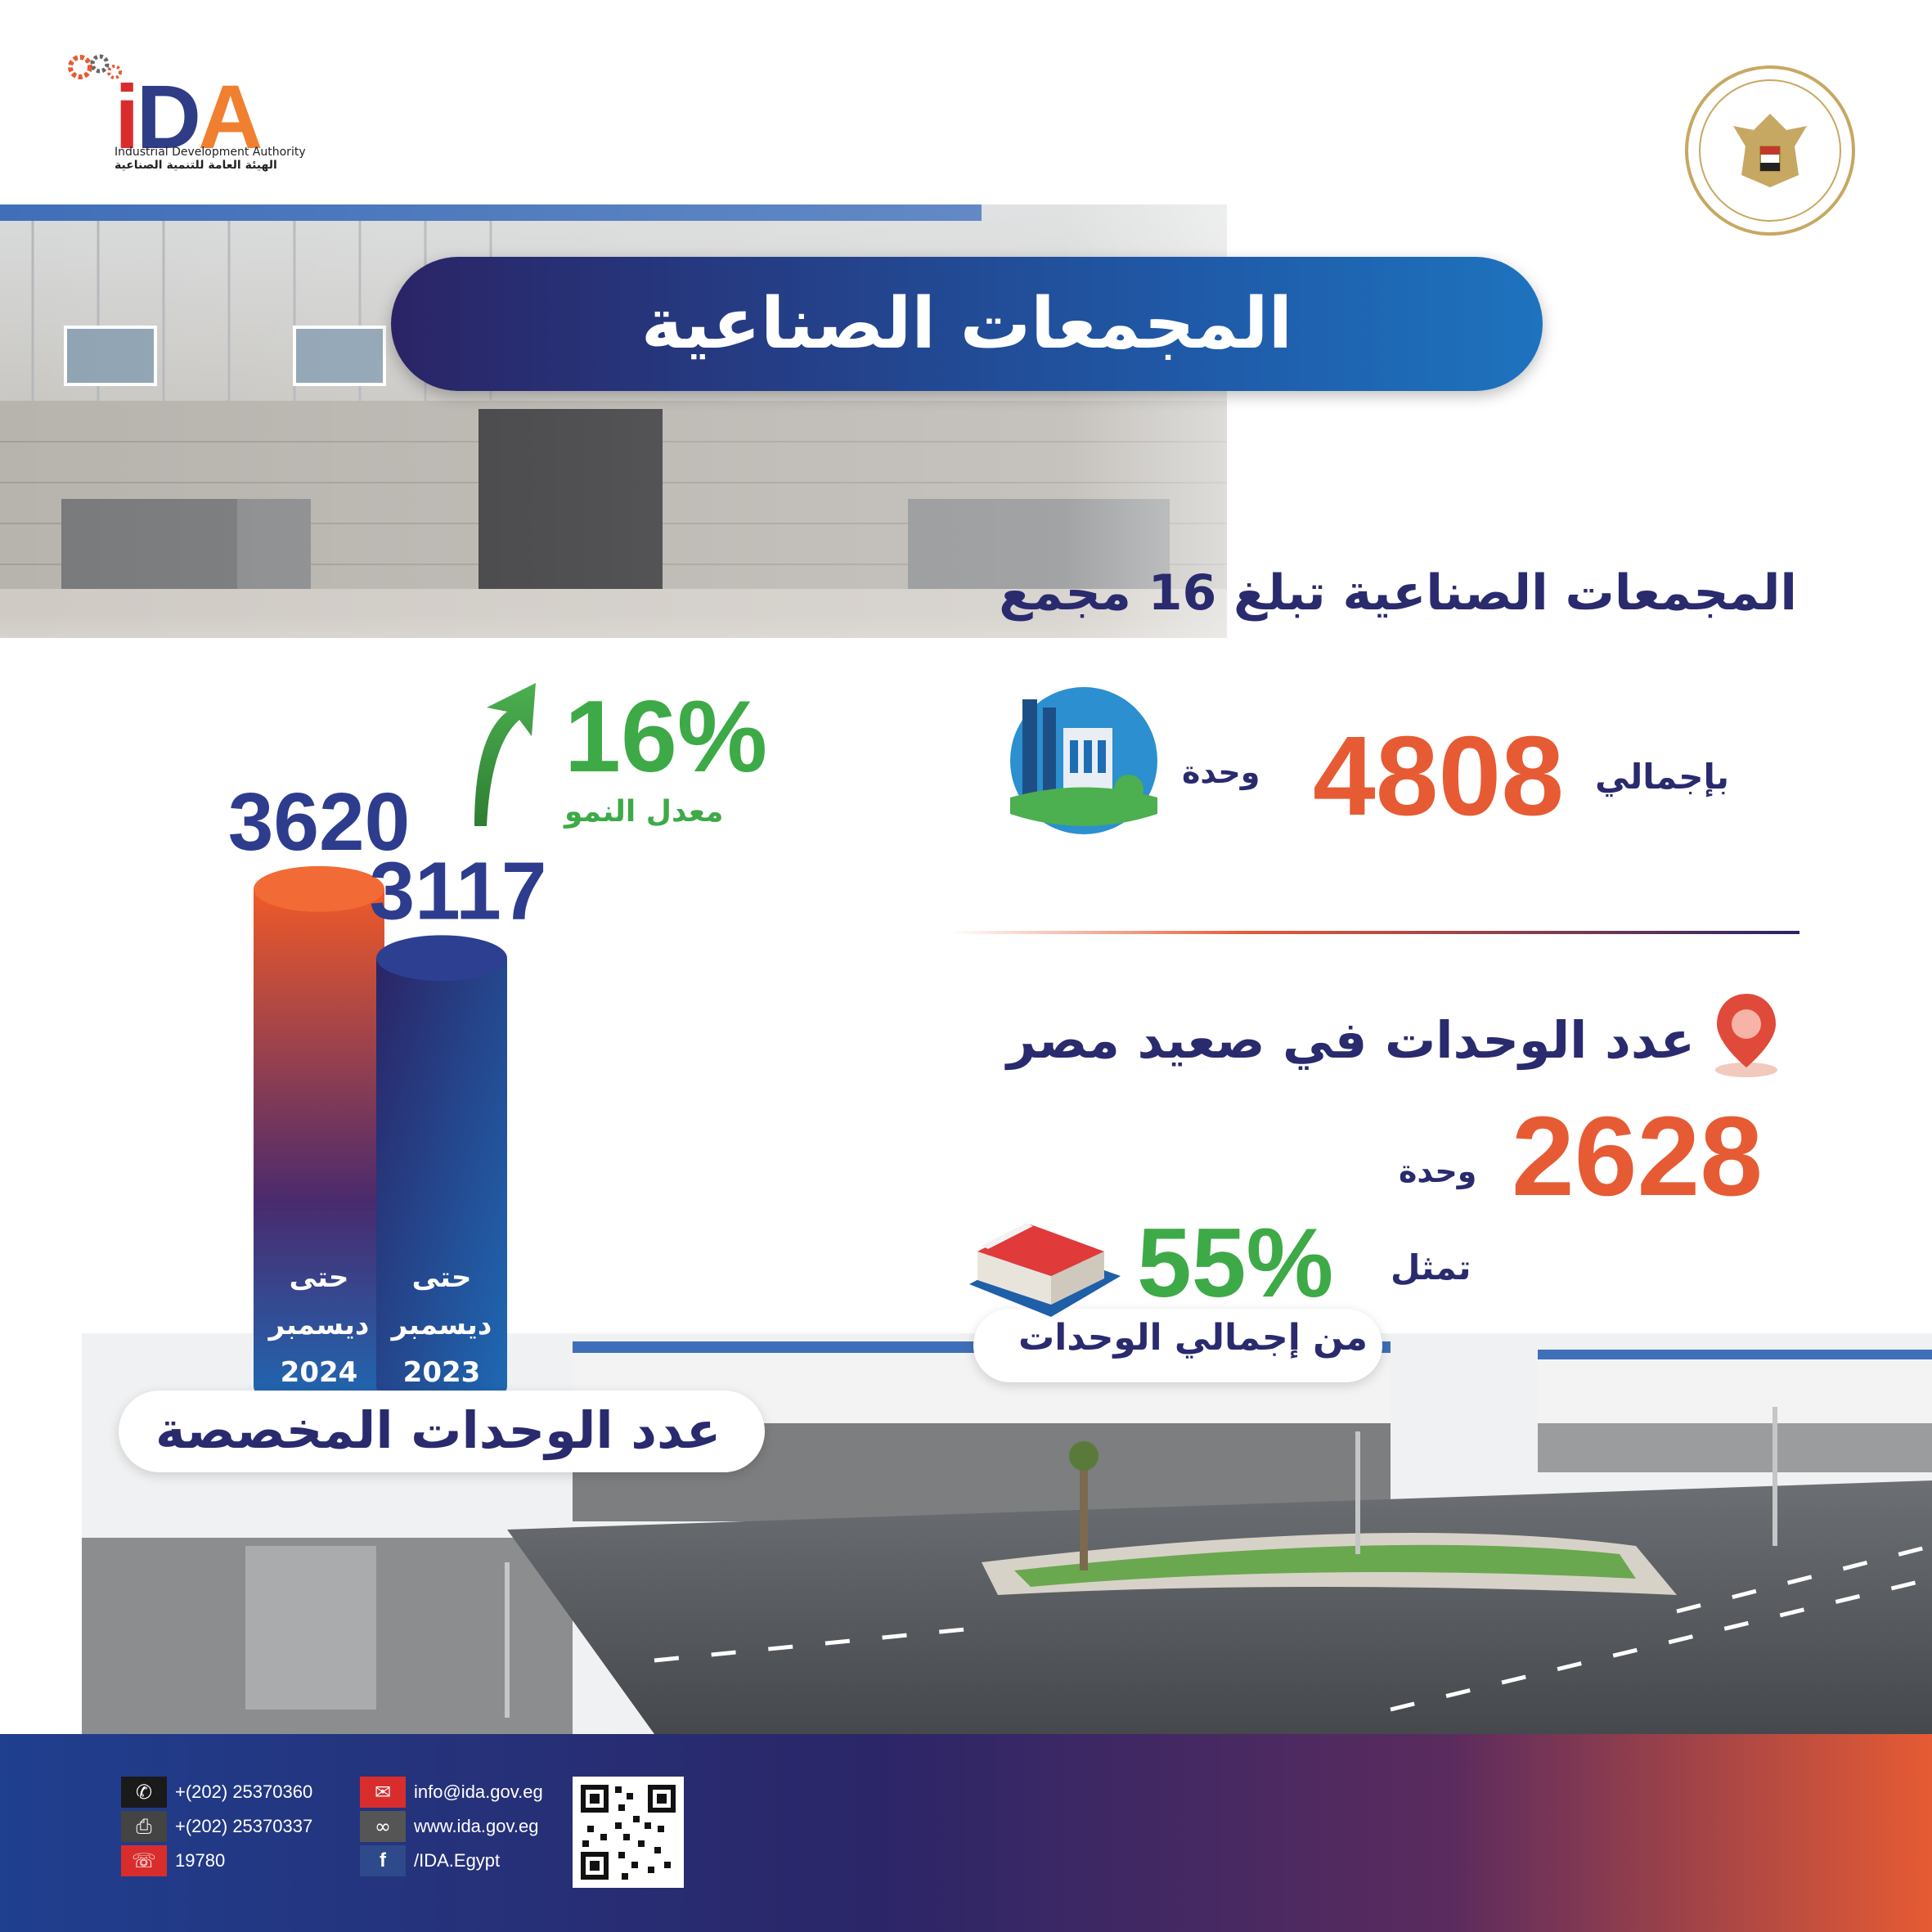  What do you see at coordinates (1235, 1263) in the screenshot?
I see `share-percent: 55%` at bounding box center [1235, 1263].